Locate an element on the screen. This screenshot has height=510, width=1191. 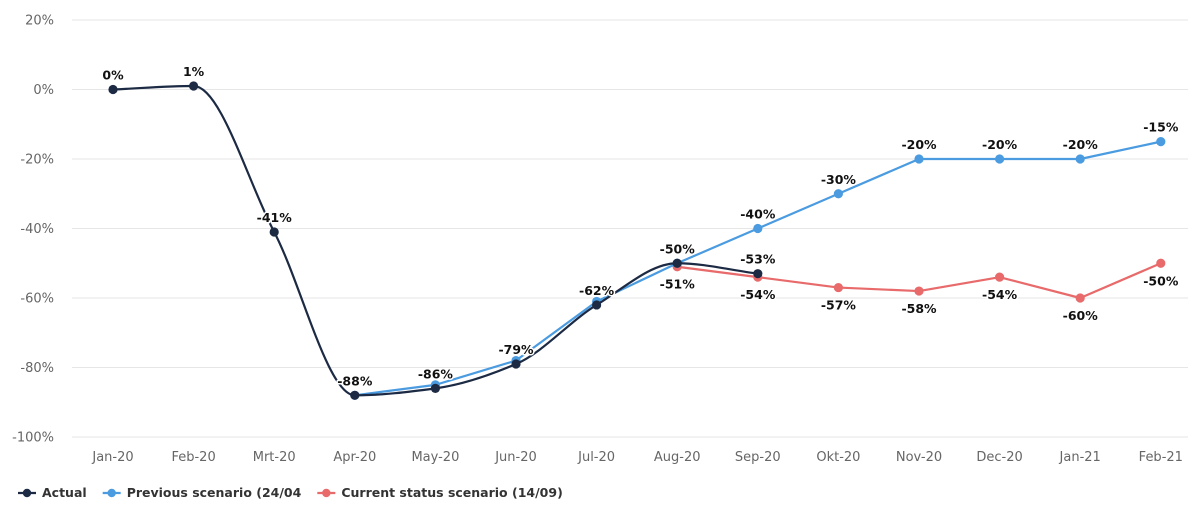
data-label: -60% is located at coordinates (1081, 315).